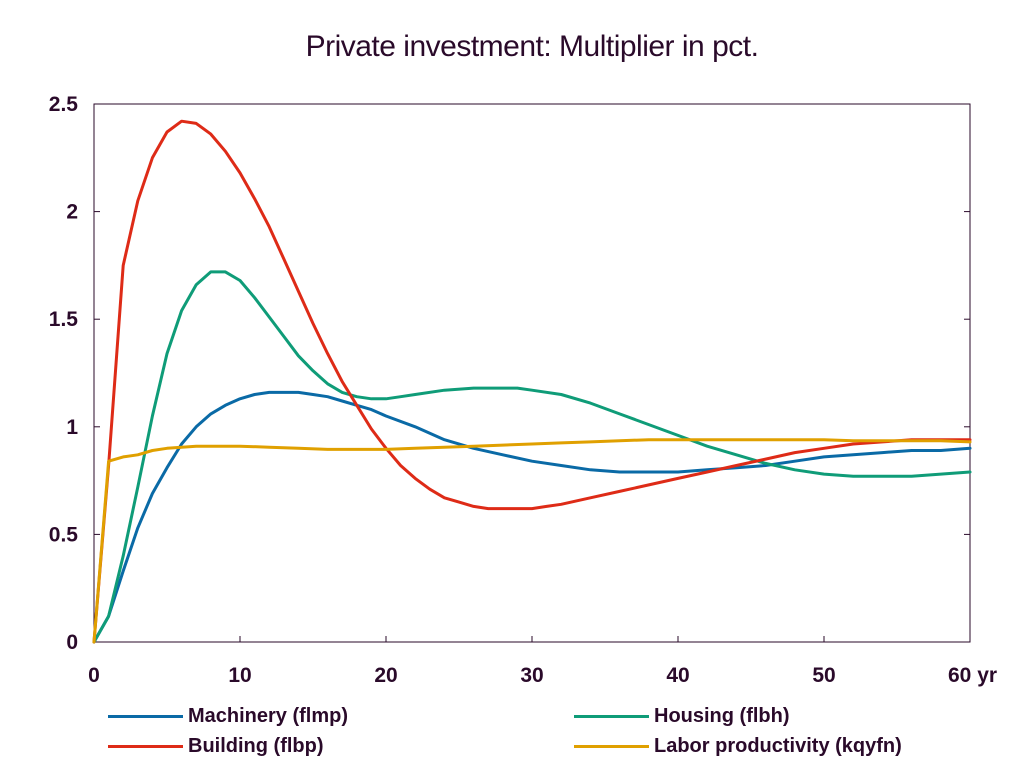 Image resolution: width=1024 pixels, height=778 pixels. I want to click on x-tick-label: 0, so click(94, 675).